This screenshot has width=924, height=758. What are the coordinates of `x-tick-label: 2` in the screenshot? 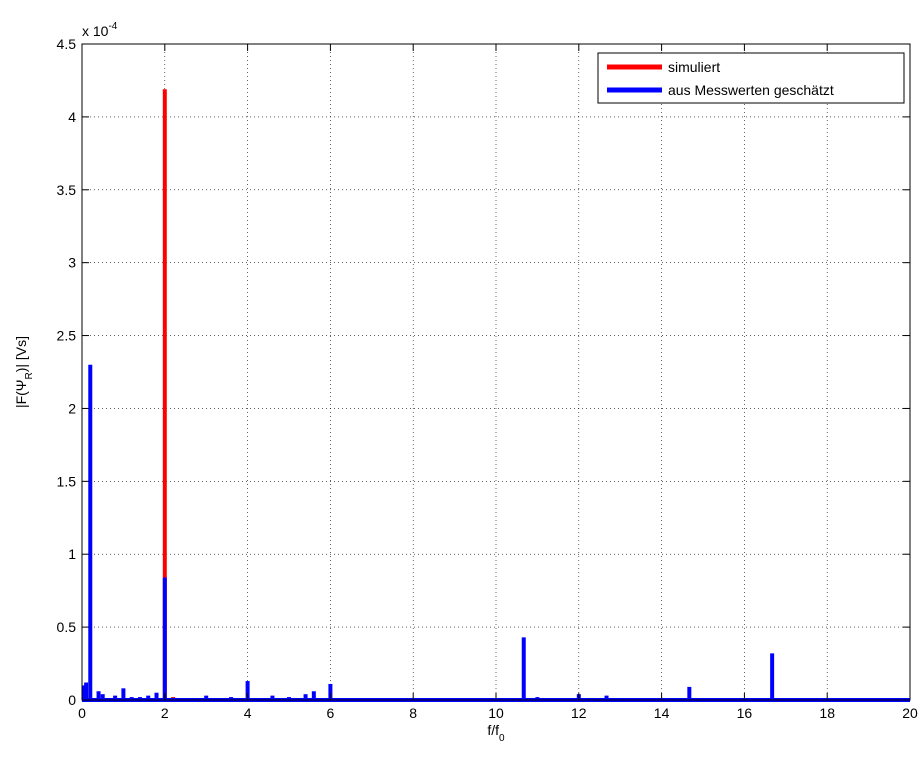 It's located at (165, 713).